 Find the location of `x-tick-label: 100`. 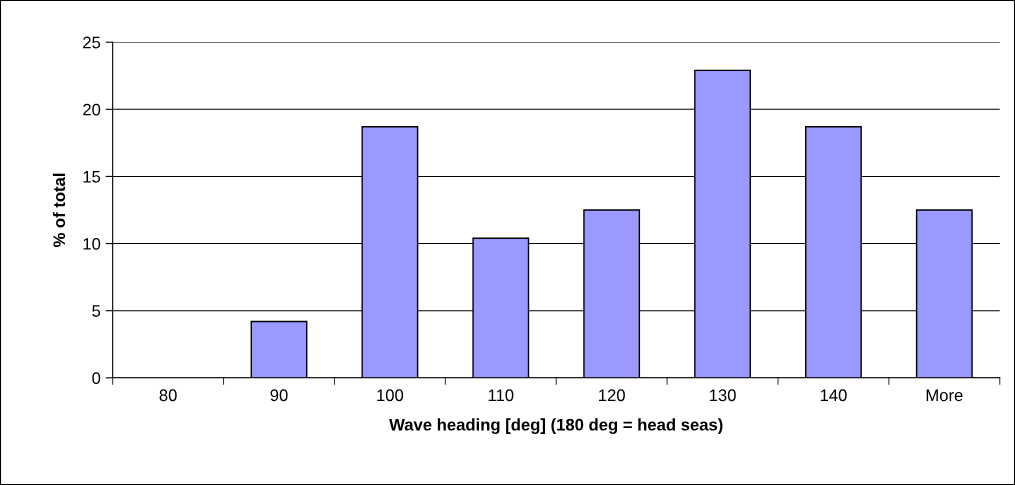

x-tick-label: 100 is located at coordinates (390, 395).